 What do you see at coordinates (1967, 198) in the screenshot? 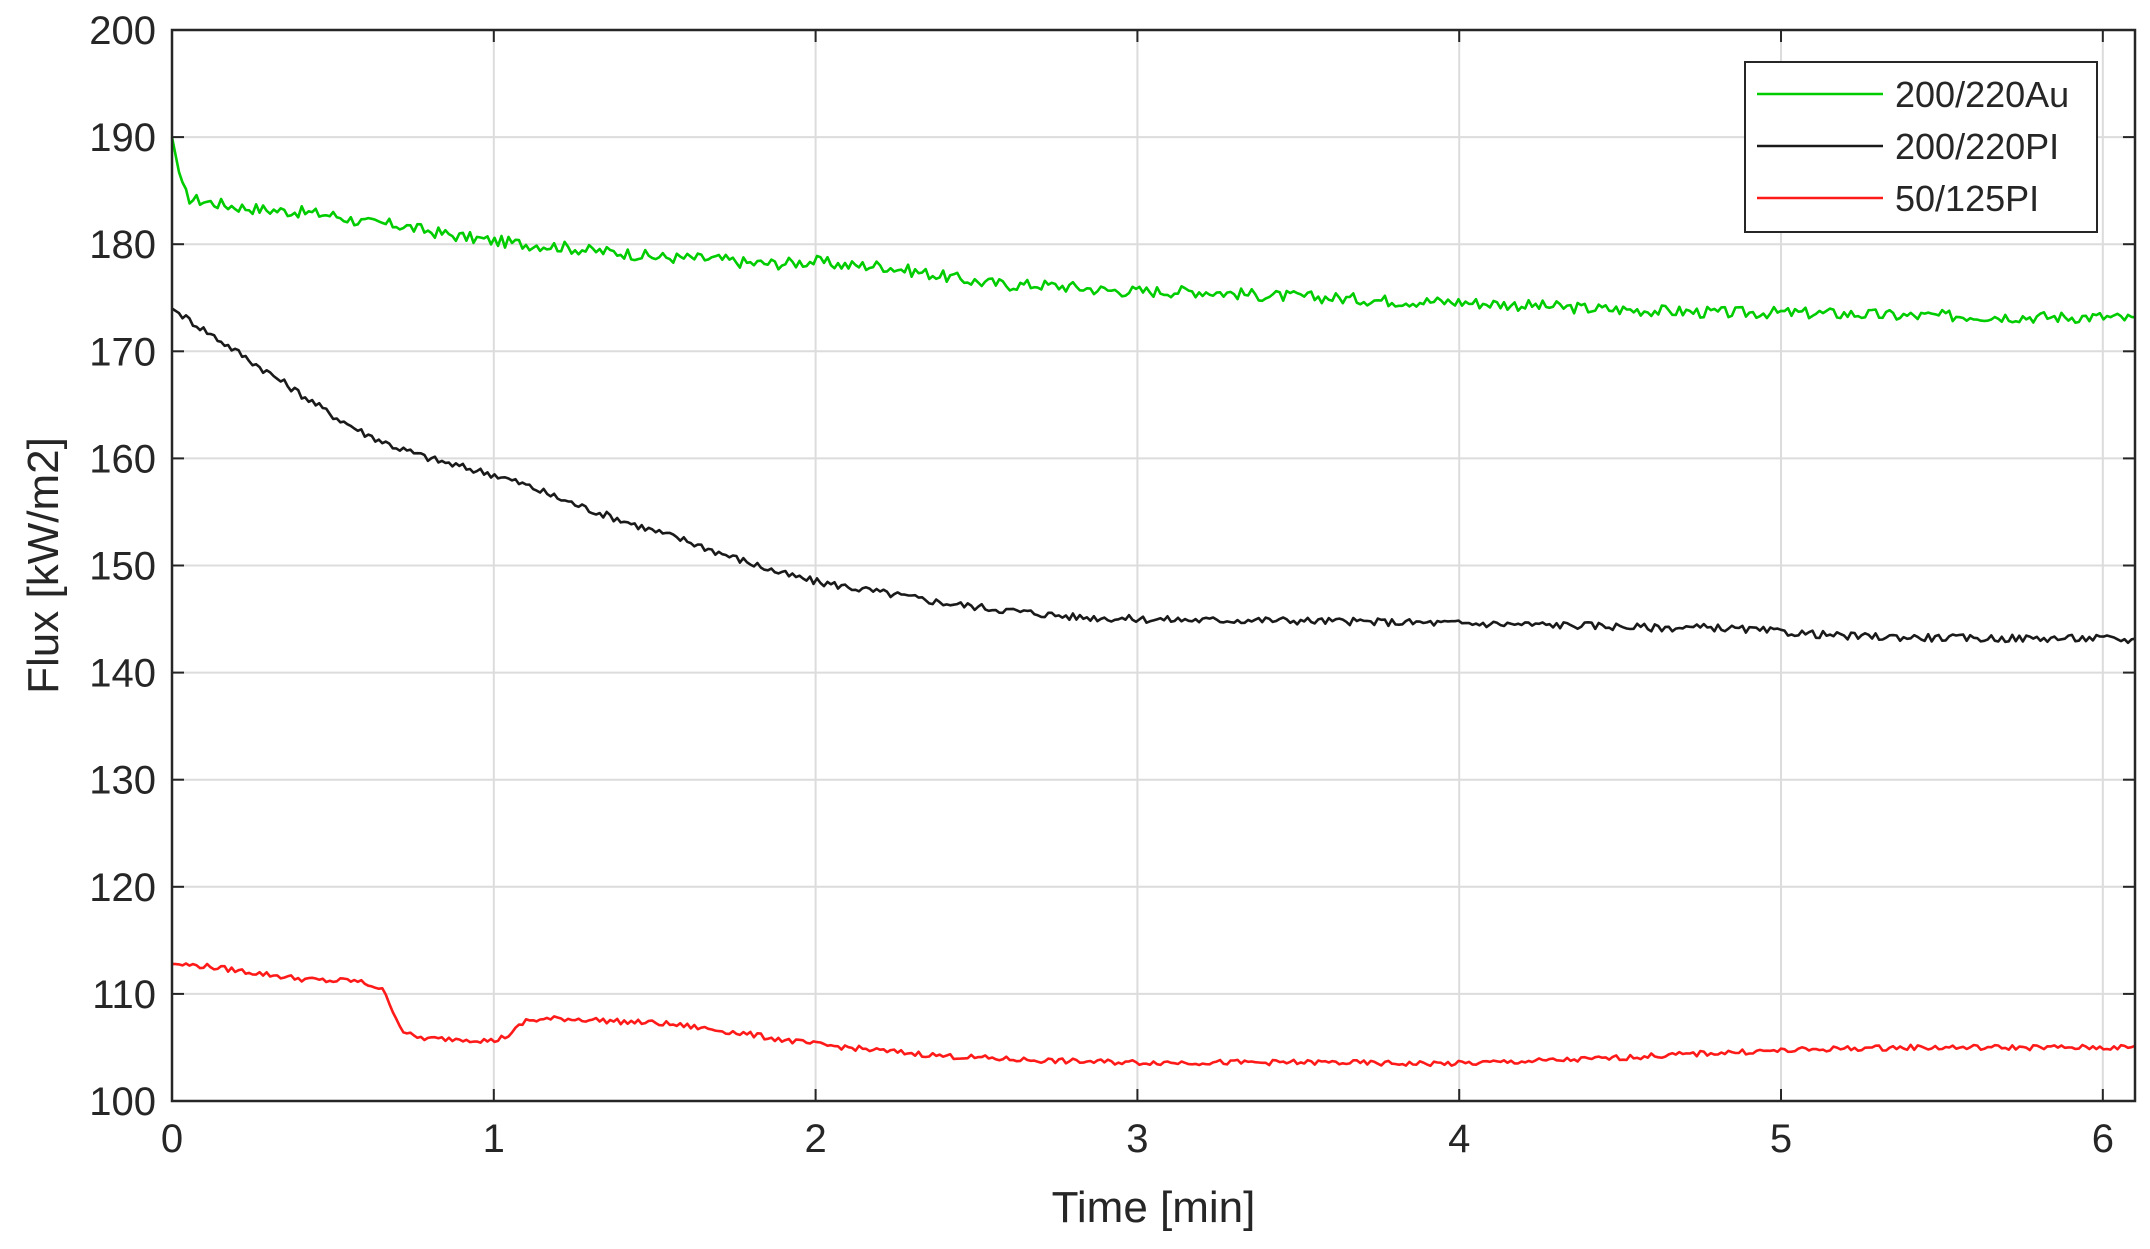
I see `legend-label: 50/125PI` at bounding box center [1967, 198].